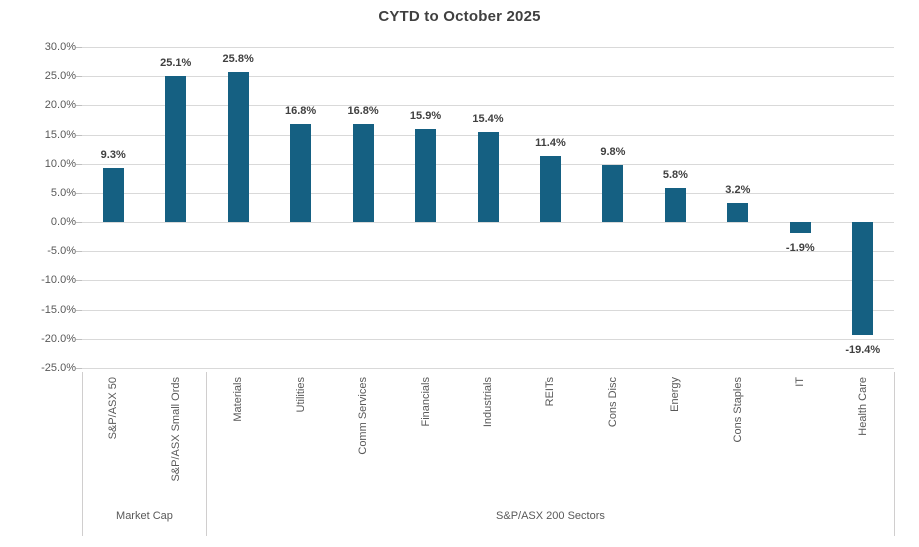 This screenshot has width=919, height=547. Describe the element at coordinates (238, 399) in the screenshot. I see `category-label: Materials` at that location.